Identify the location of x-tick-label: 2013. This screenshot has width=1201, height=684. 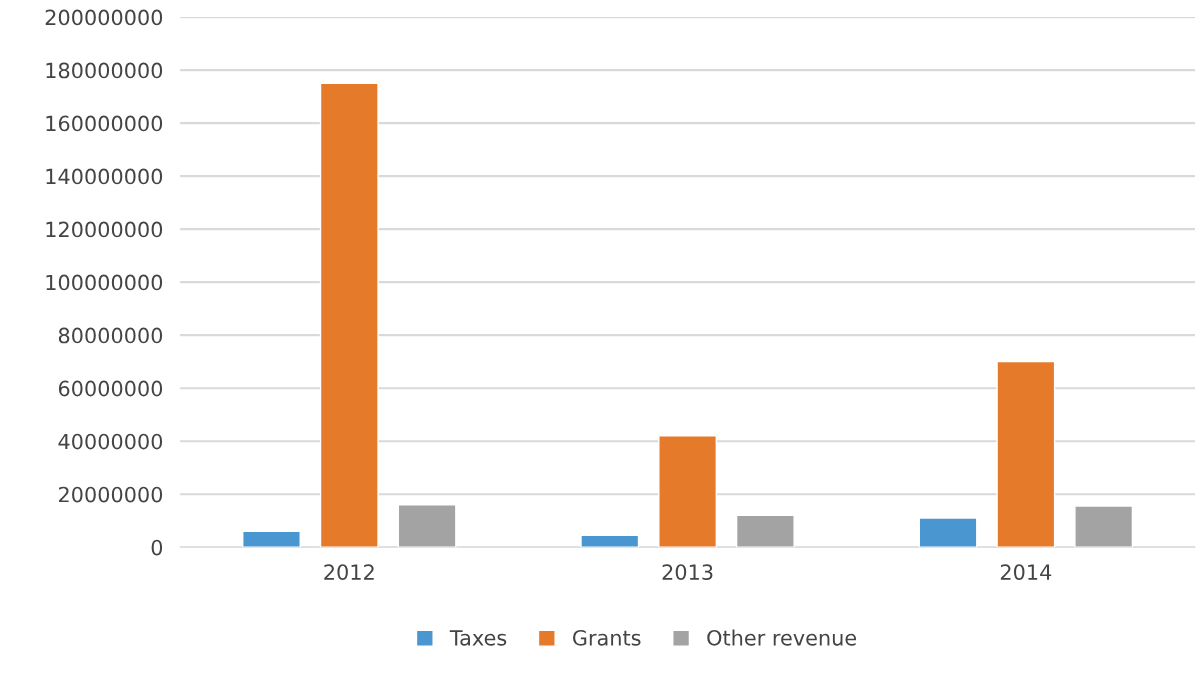
(687, 572).